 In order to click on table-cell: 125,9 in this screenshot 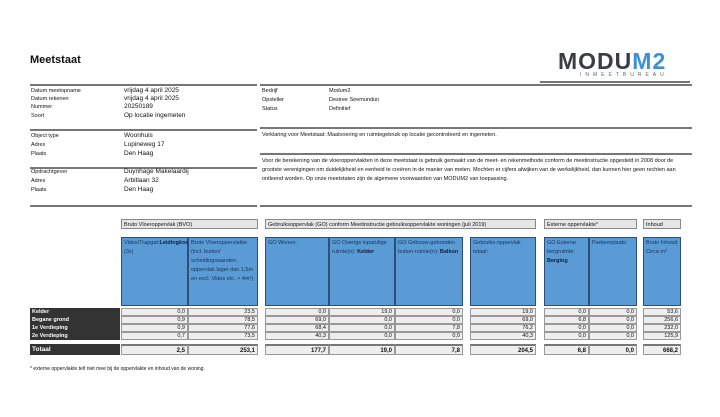, I will do `click(662, 336)`.